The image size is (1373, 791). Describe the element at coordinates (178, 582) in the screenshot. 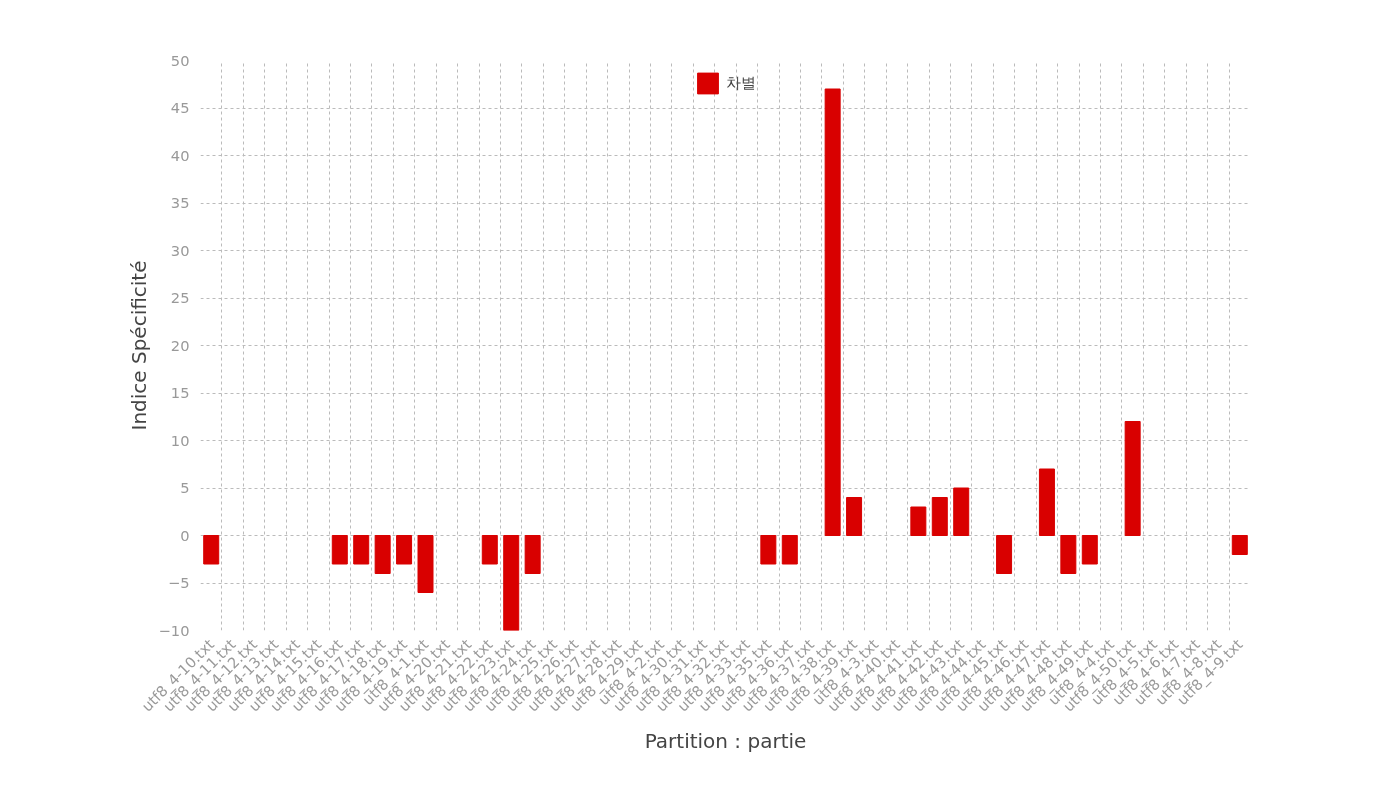

I see `y-tick-label: −5` at that location.